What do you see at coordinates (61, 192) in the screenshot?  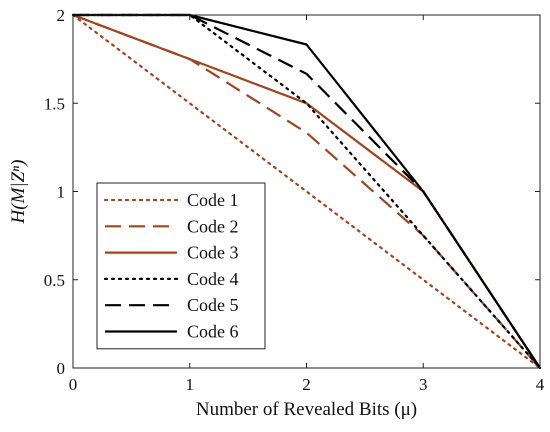 I see `y-tick-label: 1` at bounding box center [61, 192].